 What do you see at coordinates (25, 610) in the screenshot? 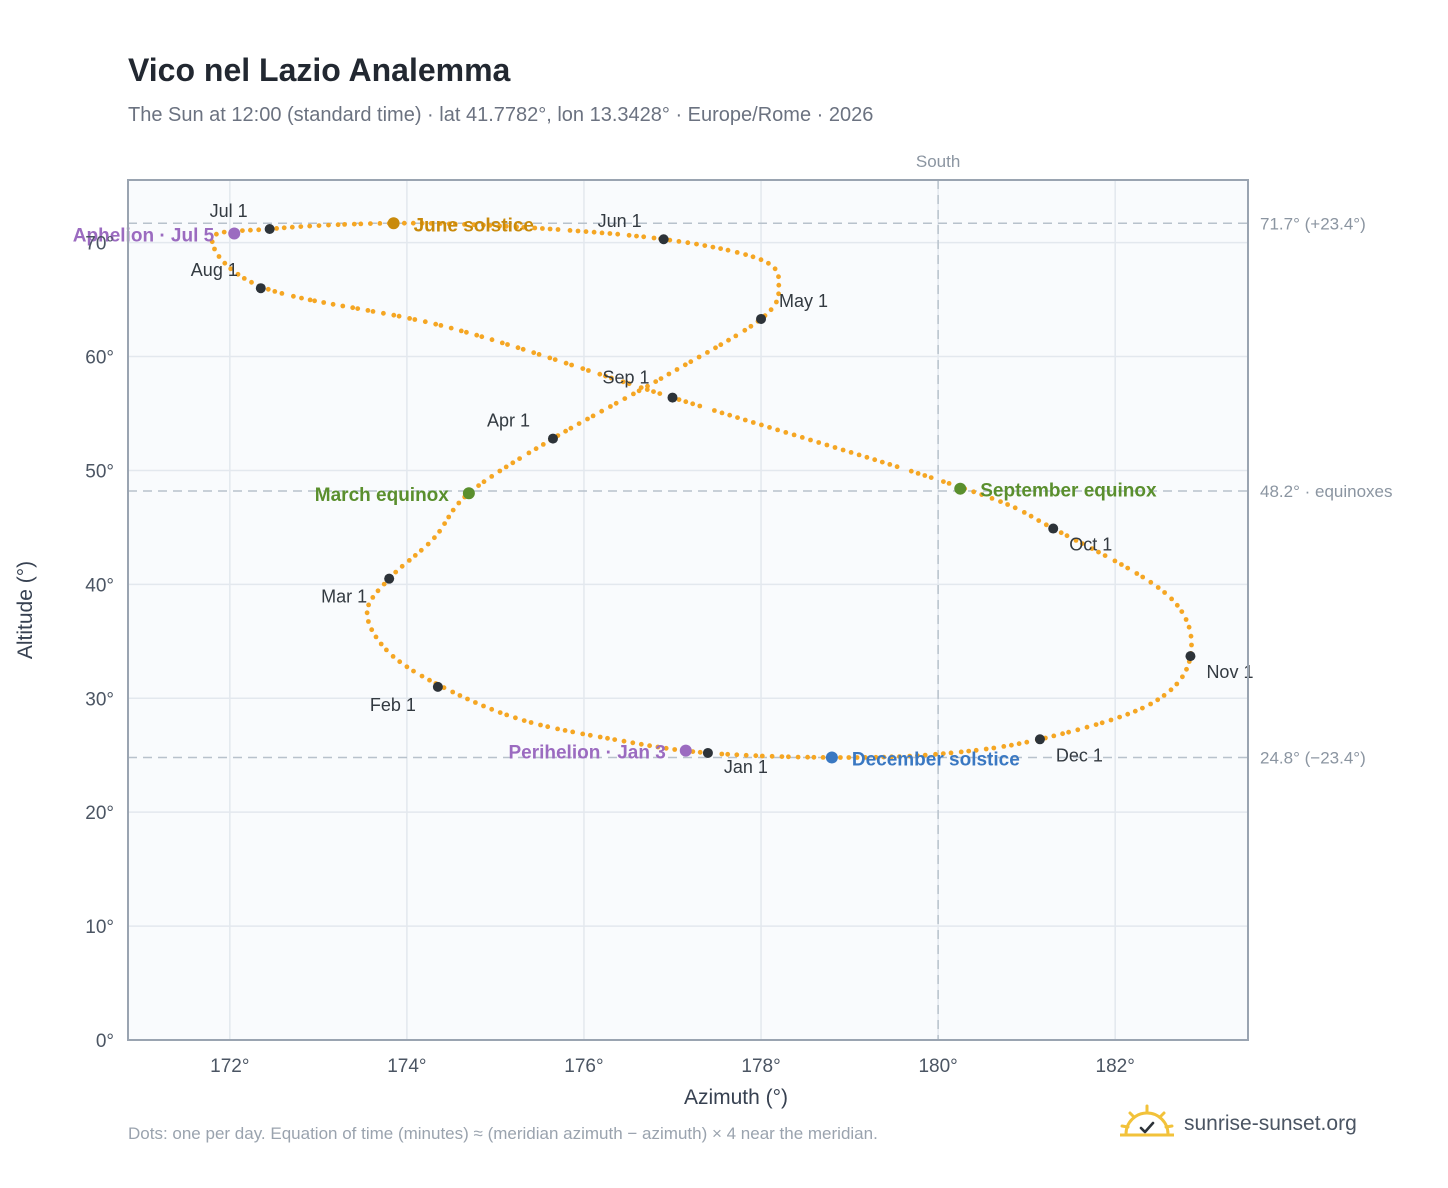
I see `y-axis-label: Altitude (°)` at bounding box center [25, 610].